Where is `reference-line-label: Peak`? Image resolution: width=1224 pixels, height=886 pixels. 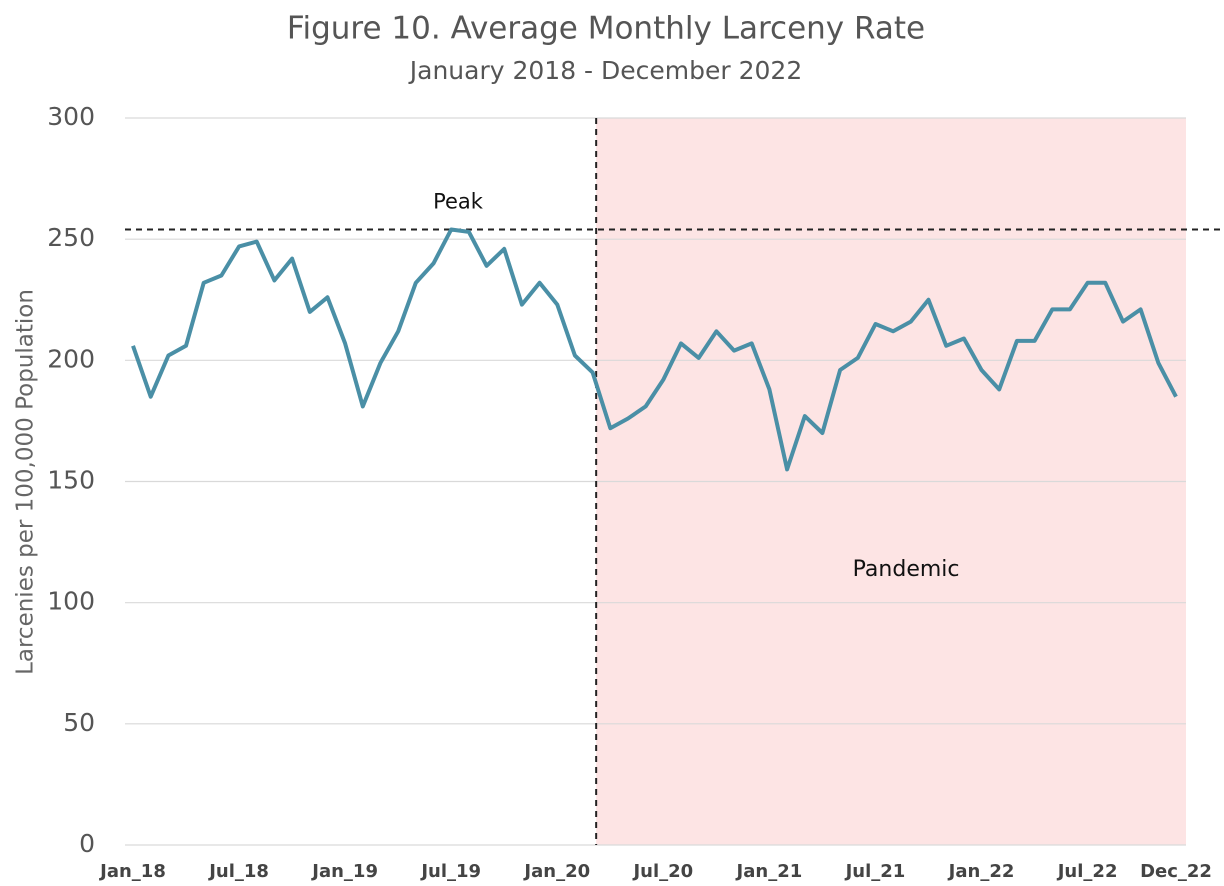 reference-line-label: Peak is located at coordinates (458, 201).